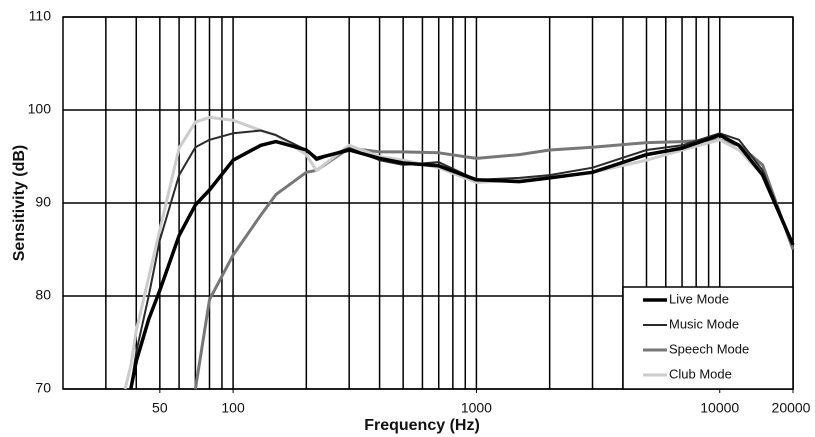 This screenshot has height=437, width=815. I want to click on y-tick-label: 110, so click(40, 16).